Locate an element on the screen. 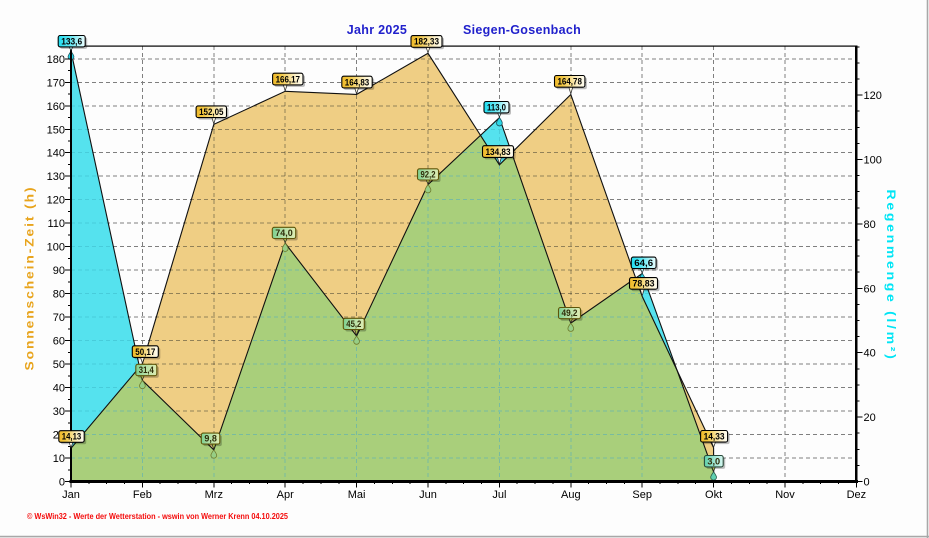  svg-text: Apr is located at coordinates (285, 495).